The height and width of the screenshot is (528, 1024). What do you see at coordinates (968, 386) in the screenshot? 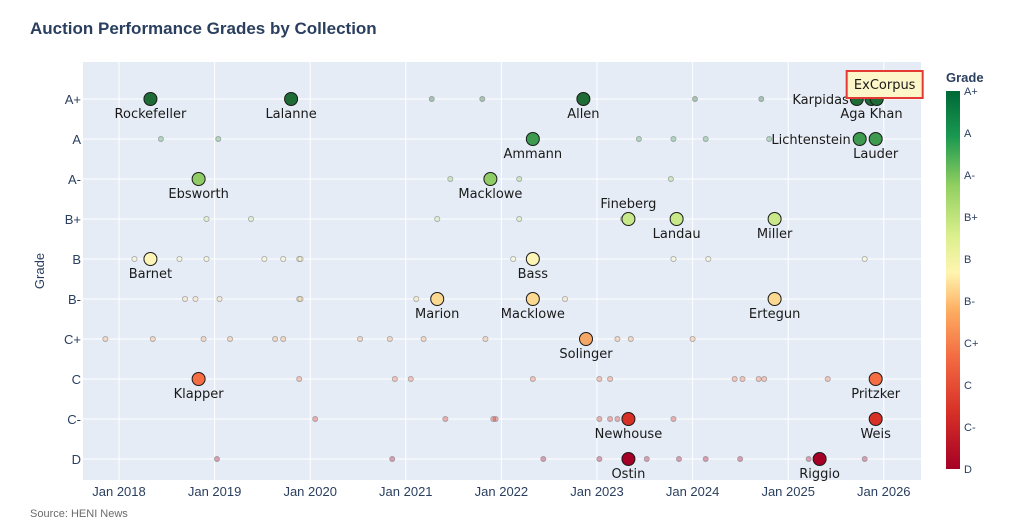
I see `colorbar-tick-c: C` at bounding box center [968, 386].